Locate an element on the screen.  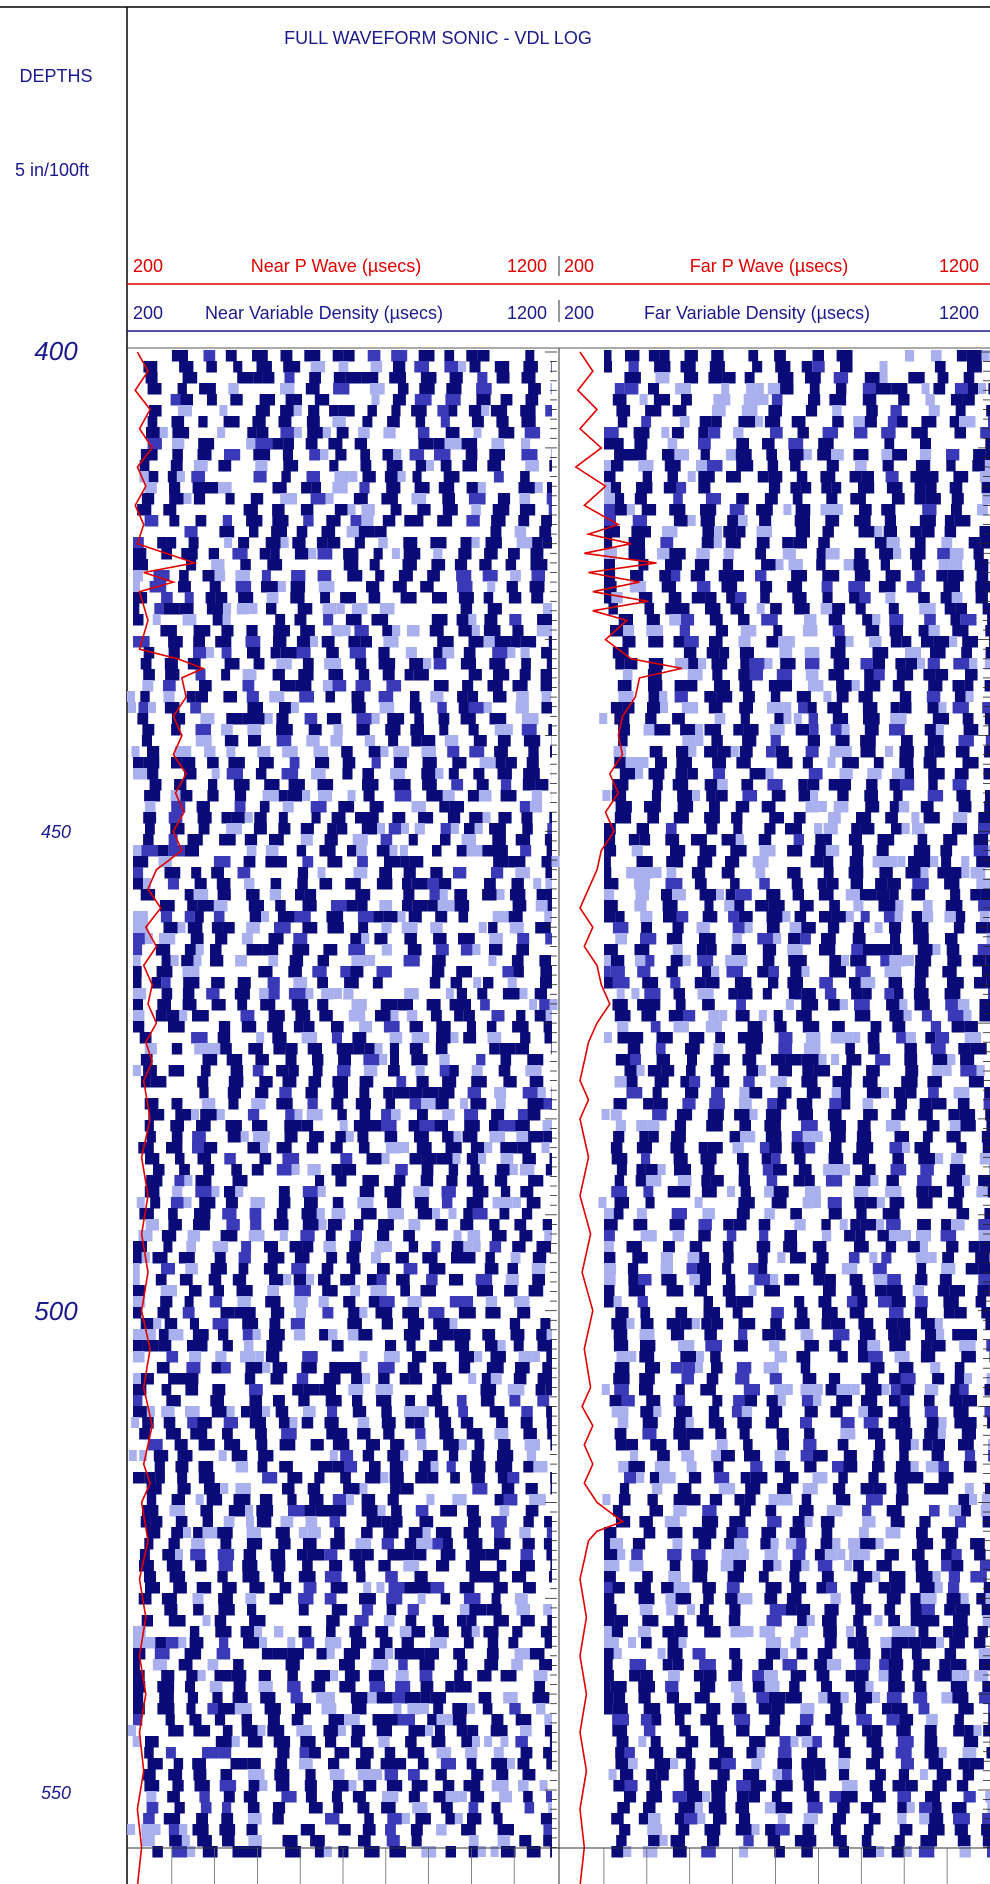
near-wave-max-label: 1200 is located at coordinates (527, 266).